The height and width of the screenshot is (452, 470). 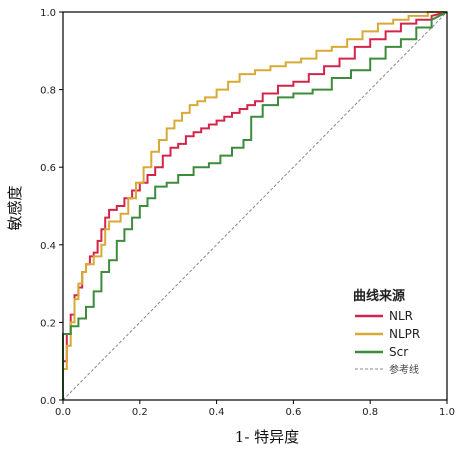 I want to click on x-tick-label: 0.2, so click(x=140, y=412).